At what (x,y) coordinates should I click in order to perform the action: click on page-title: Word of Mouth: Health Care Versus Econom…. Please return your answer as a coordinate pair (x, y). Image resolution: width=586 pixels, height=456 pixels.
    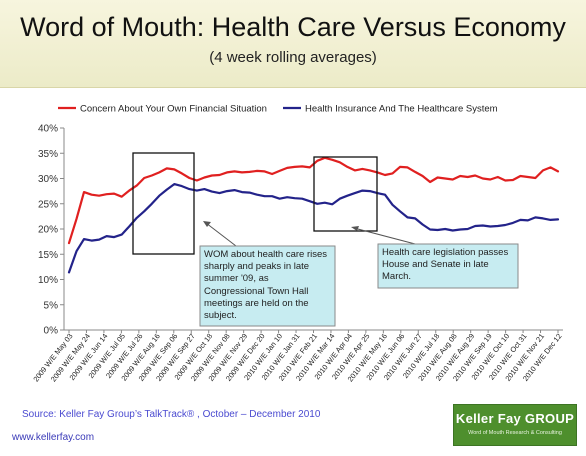
    Looking at the image, I should click on (293, 27).